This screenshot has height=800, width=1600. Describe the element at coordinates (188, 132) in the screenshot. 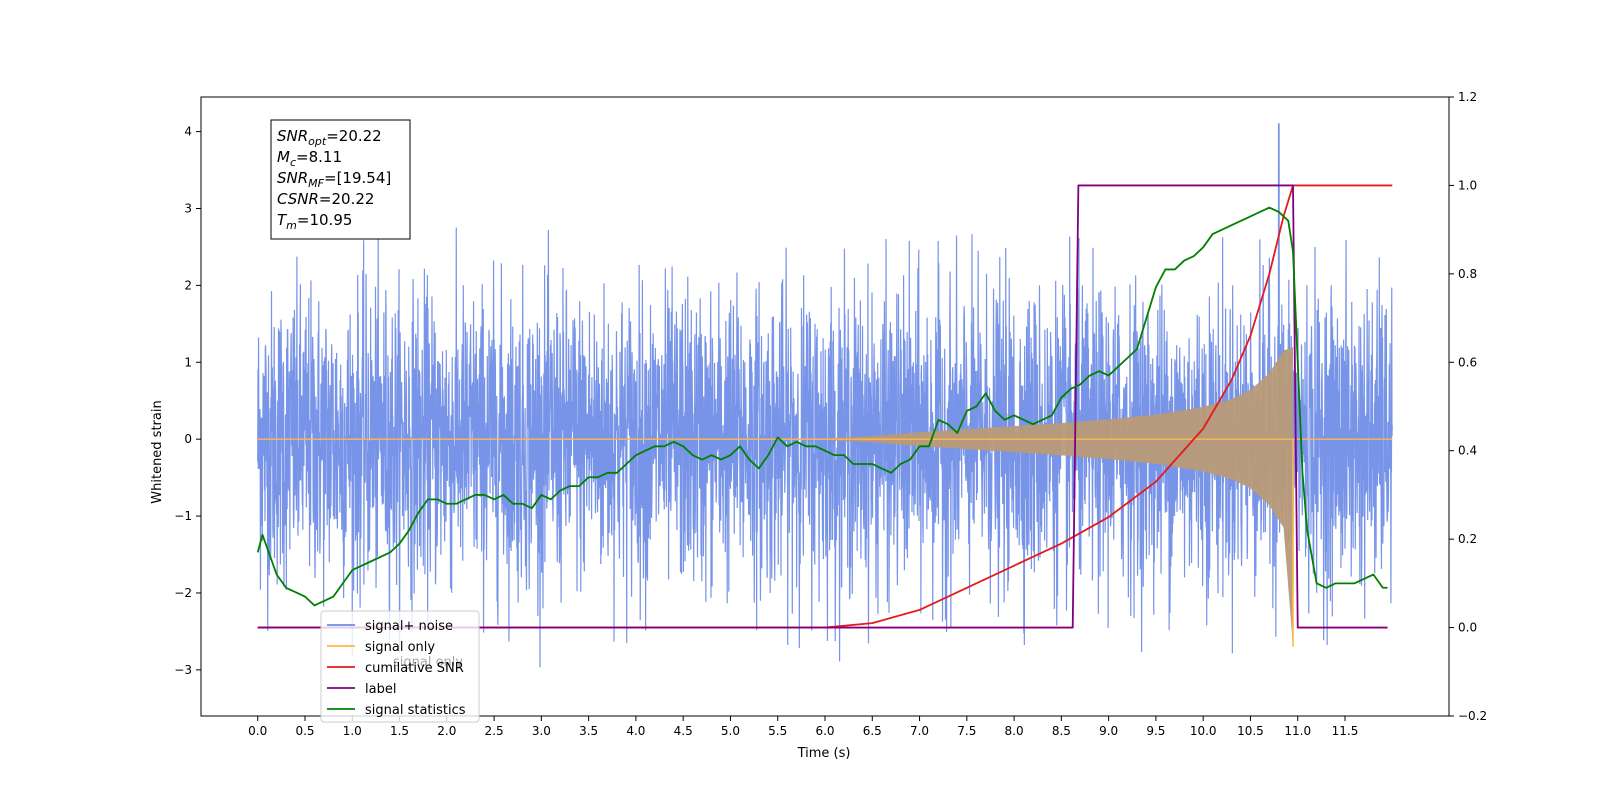

I see `y-tick-label: 4` at that location.